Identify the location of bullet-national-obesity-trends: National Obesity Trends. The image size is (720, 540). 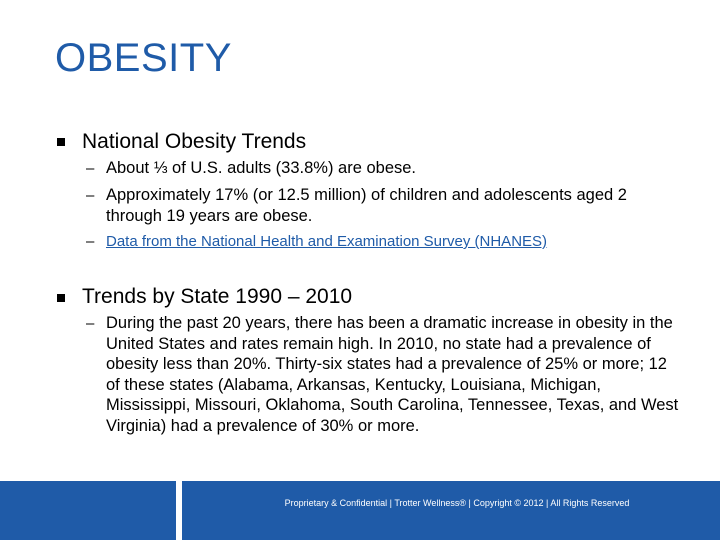
(194, 141).